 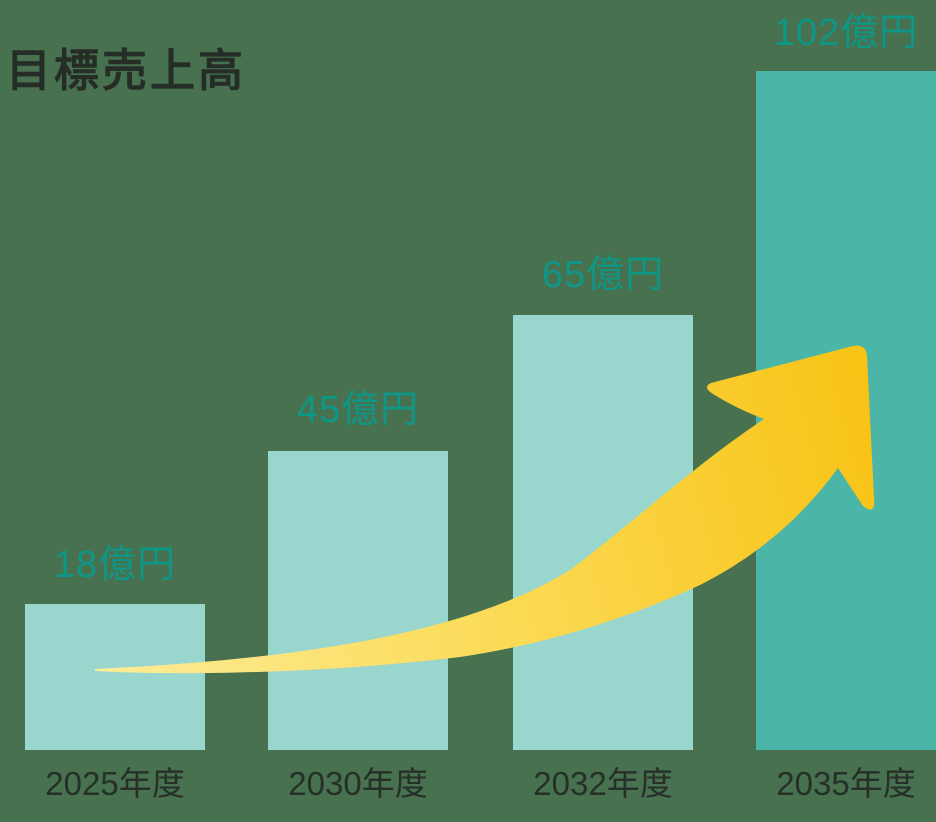 I want to click on bar-category-label: 2025年度, so click(x=115, y=783).